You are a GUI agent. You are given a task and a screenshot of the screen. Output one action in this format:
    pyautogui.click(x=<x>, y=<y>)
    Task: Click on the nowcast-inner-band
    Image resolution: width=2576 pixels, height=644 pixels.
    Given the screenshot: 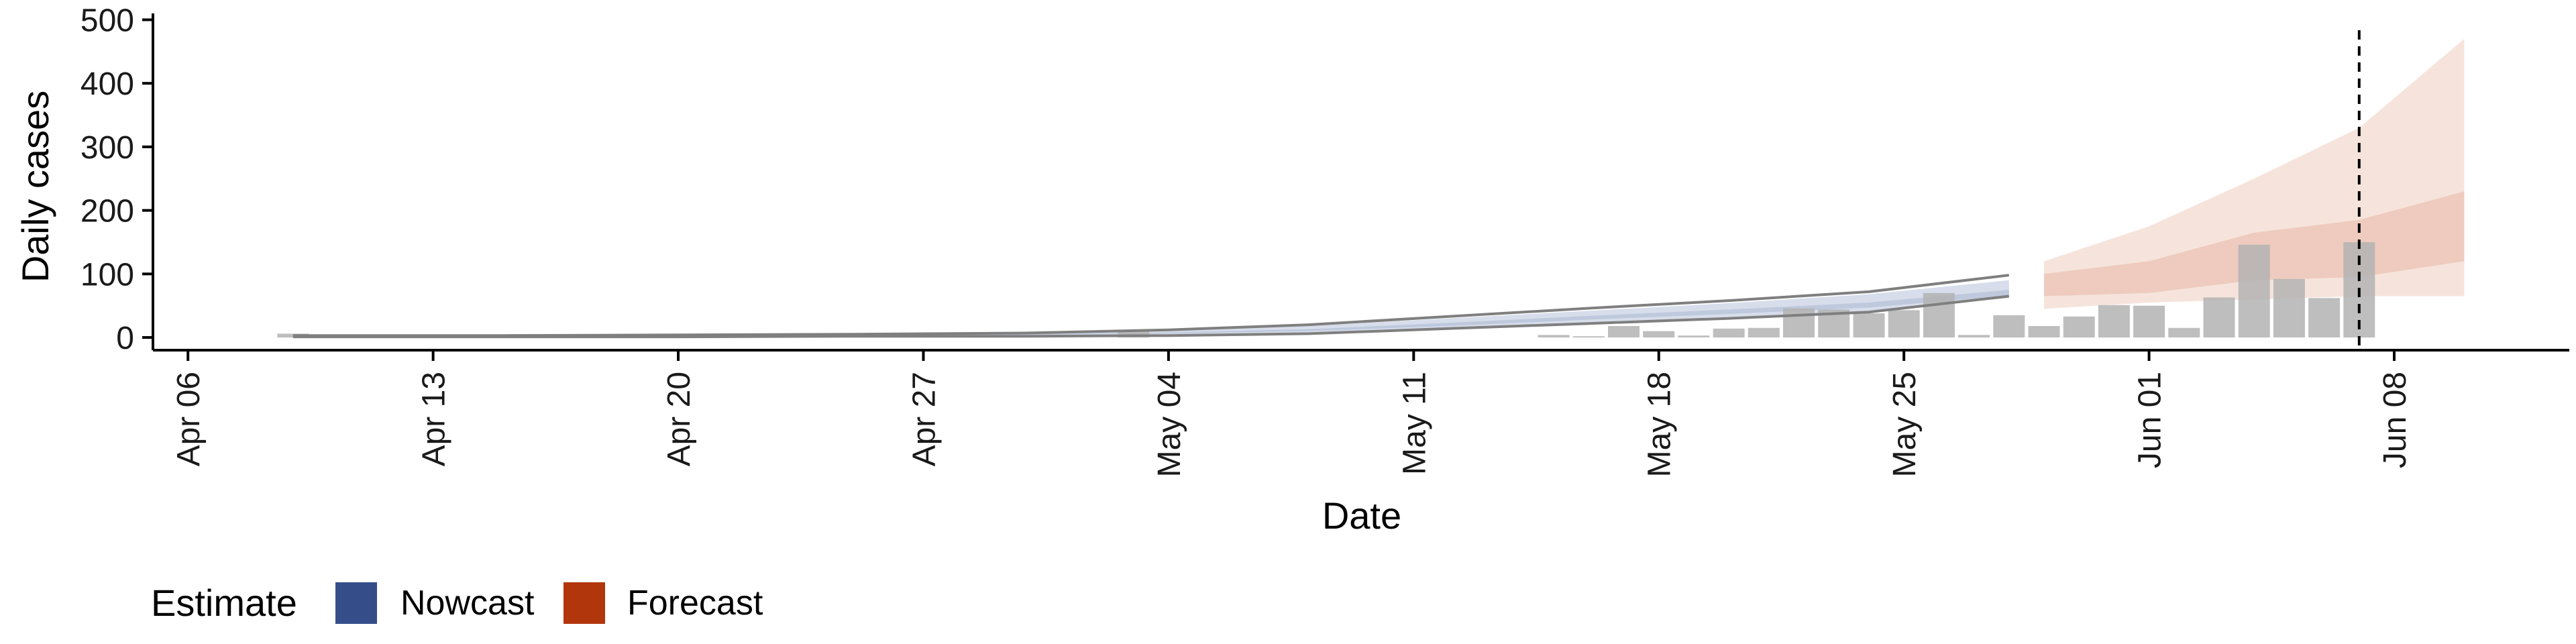 What is the action you would take?
    pyautogui.click(x=1150, y=313)
    